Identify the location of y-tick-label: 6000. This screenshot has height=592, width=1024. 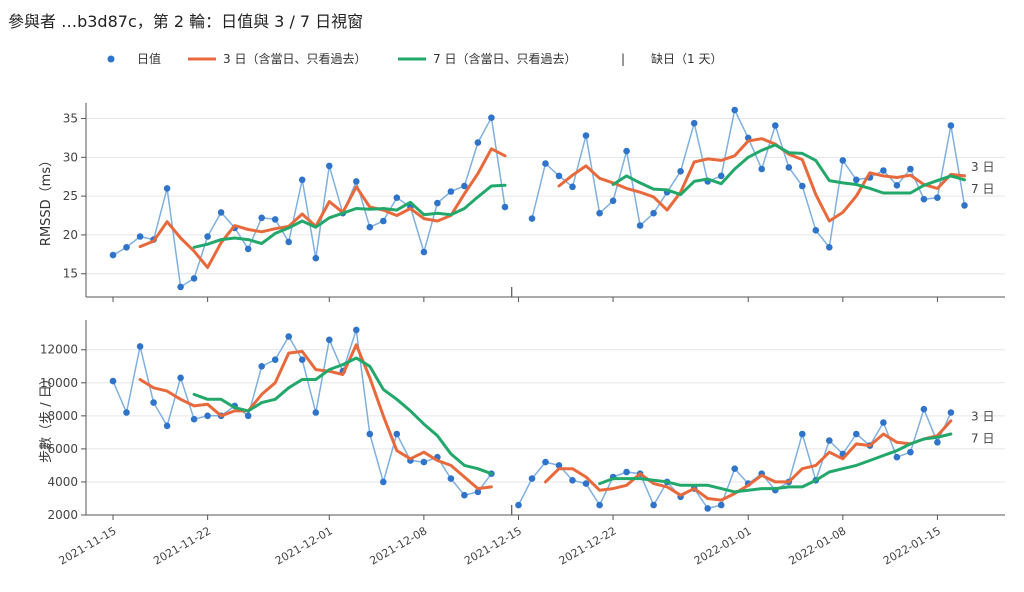
(62, 449).